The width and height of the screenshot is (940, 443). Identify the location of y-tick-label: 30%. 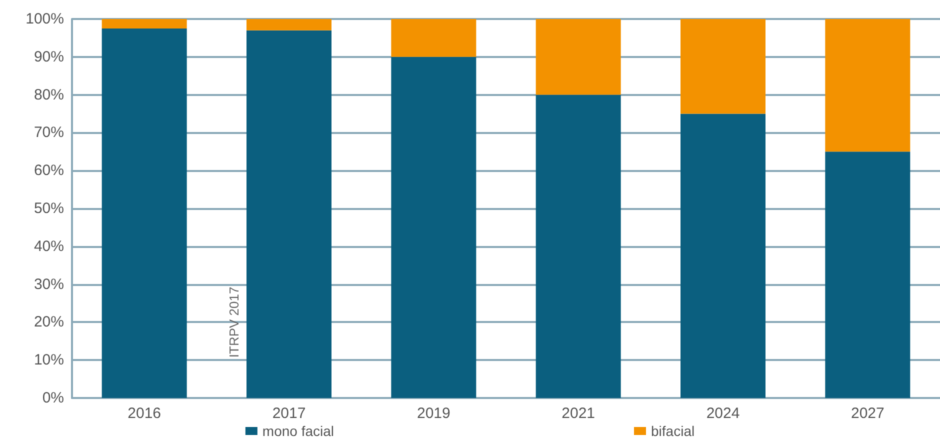
(49, 284).